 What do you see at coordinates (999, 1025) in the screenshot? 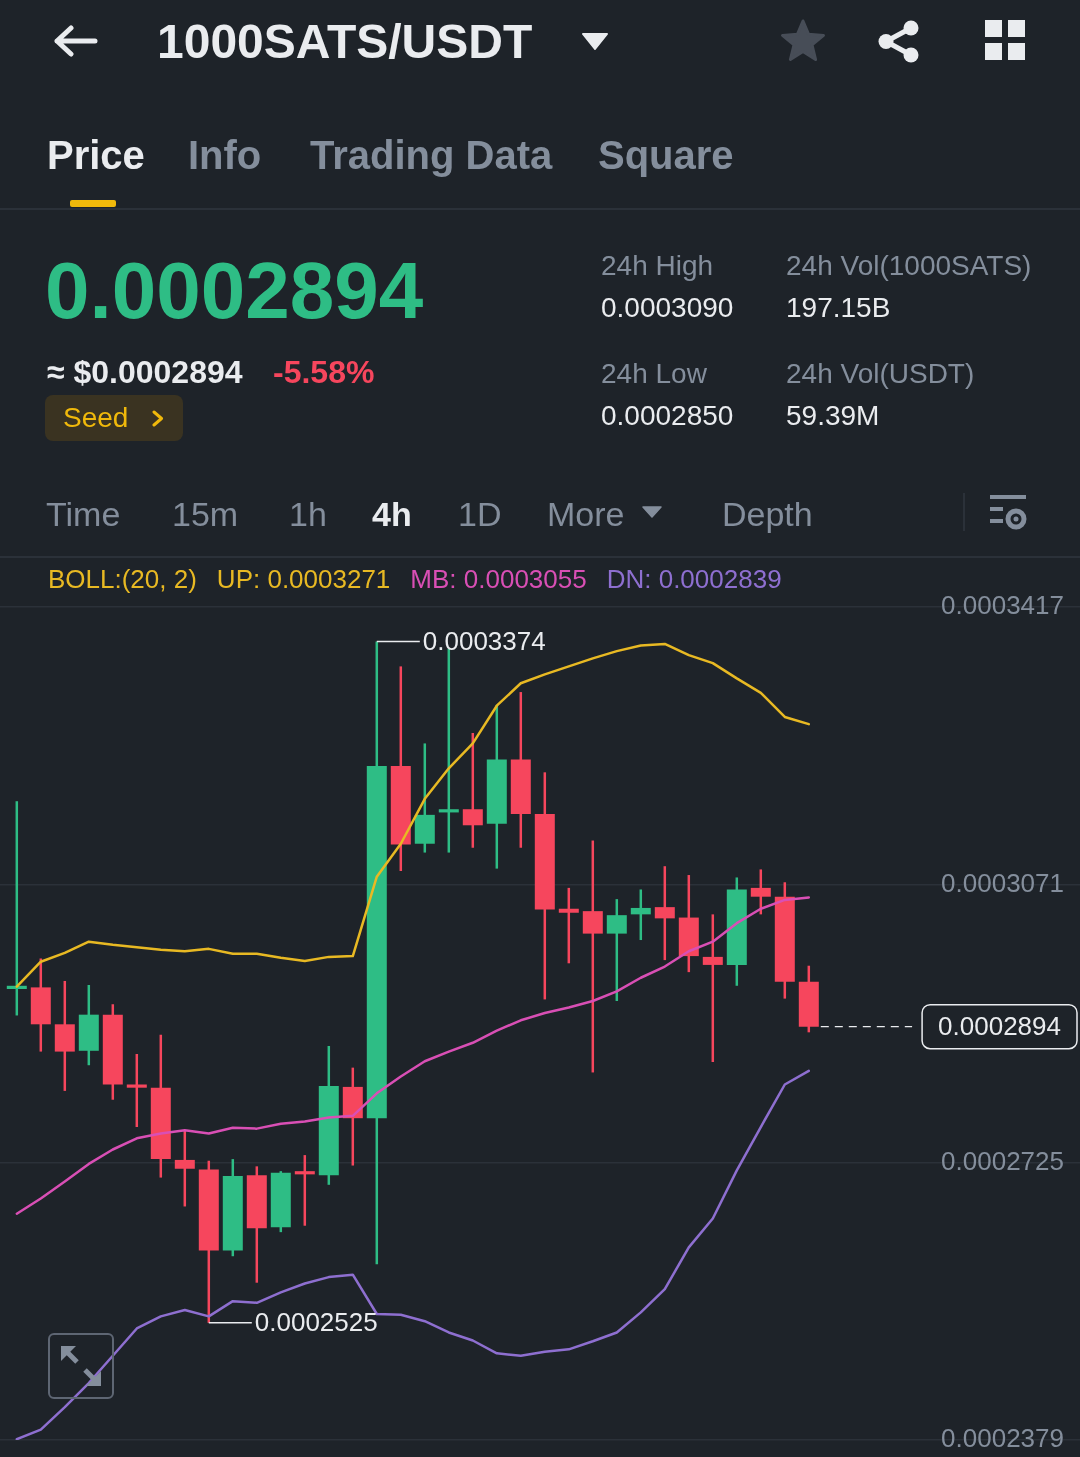
I see `ref-line-label: 0.0002894` at bounding box center [999, 1025].